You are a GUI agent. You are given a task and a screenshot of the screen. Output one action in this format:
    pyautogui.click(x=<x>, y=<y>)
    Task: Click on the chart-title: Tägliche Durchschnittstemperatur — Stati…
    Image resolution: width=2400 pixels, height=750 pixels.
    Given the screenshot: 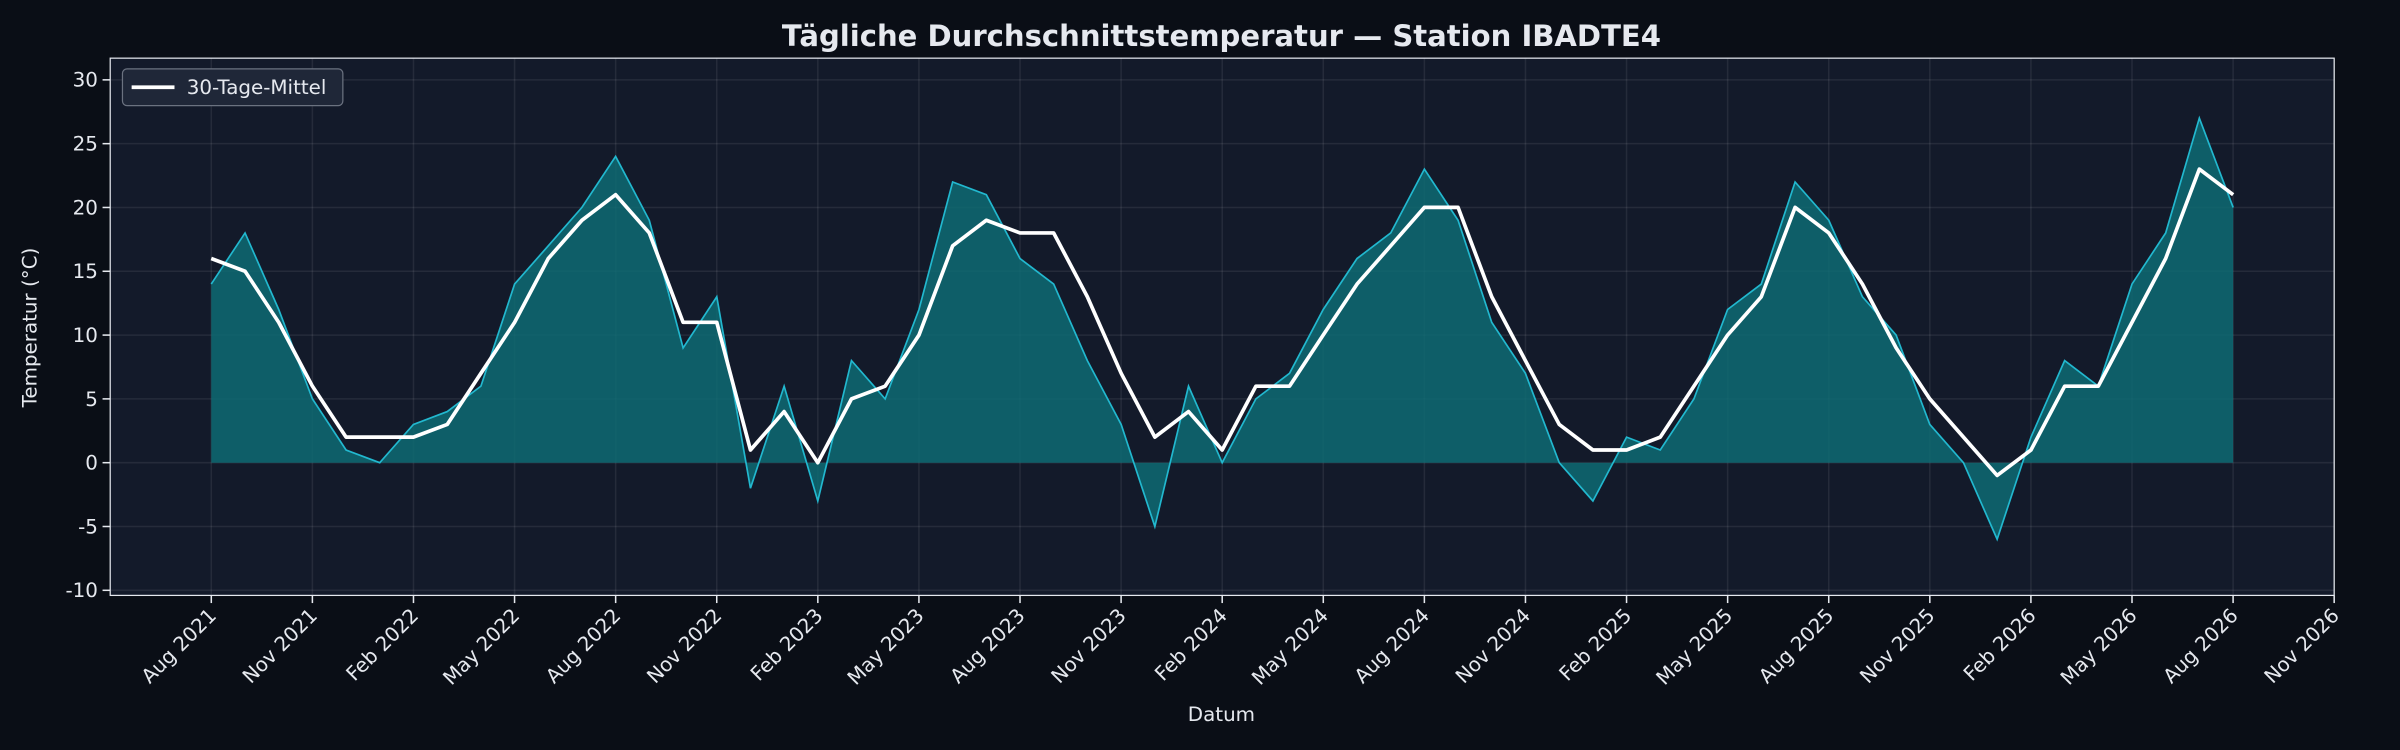 What is the action you would take?
    pyautogui.click(x=1221, y=36)
    